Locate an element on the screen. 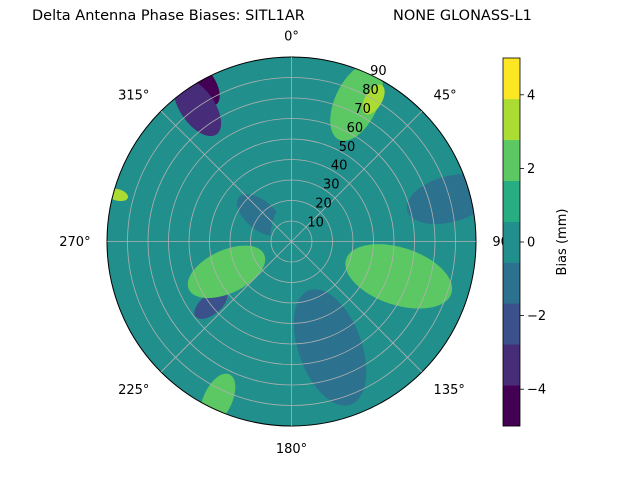 The height and width of the screenshot is (480, 640). radial-tick-label: 50 is located at coordinates (347, 147).